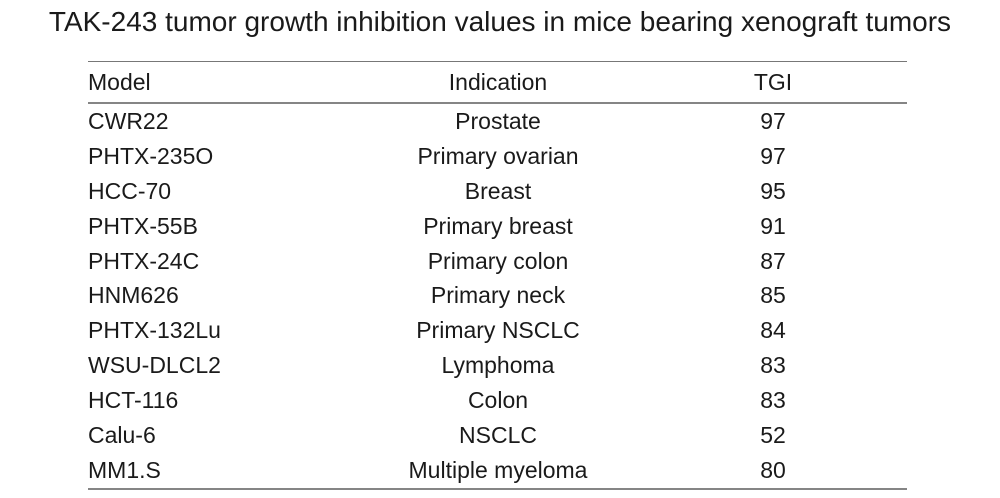 This screenshot has width=1000, height=498. What do you see at coordinates (128, 120) in the screenshot?
I see `model-cell: CWR22` at bounding box center [128, 120].